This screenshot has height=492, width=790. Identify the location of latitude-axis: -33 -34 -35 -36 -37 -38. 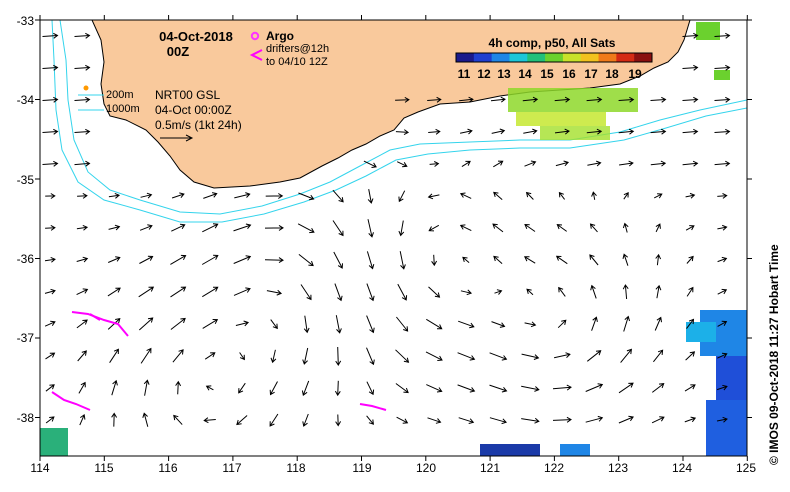
(26, 219).